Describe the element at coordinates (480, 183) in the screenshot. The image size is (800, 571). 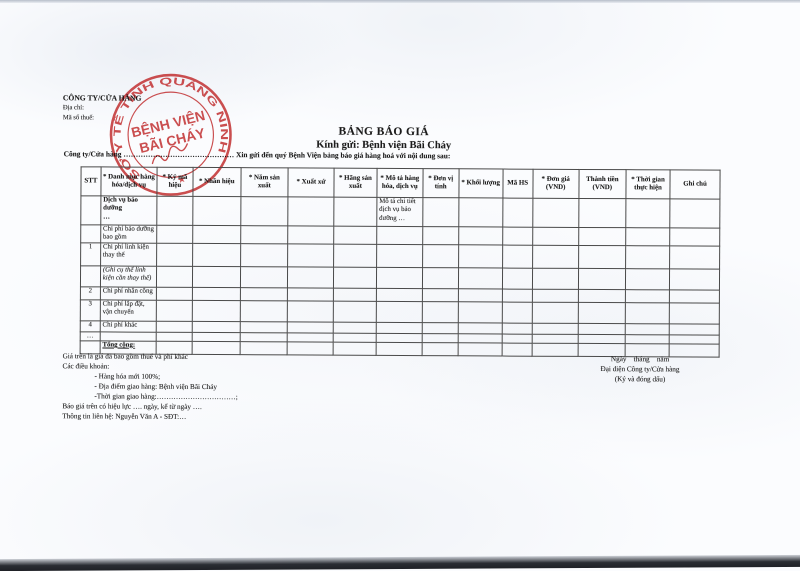
I see `column-header: * Khối lượng` at that location.